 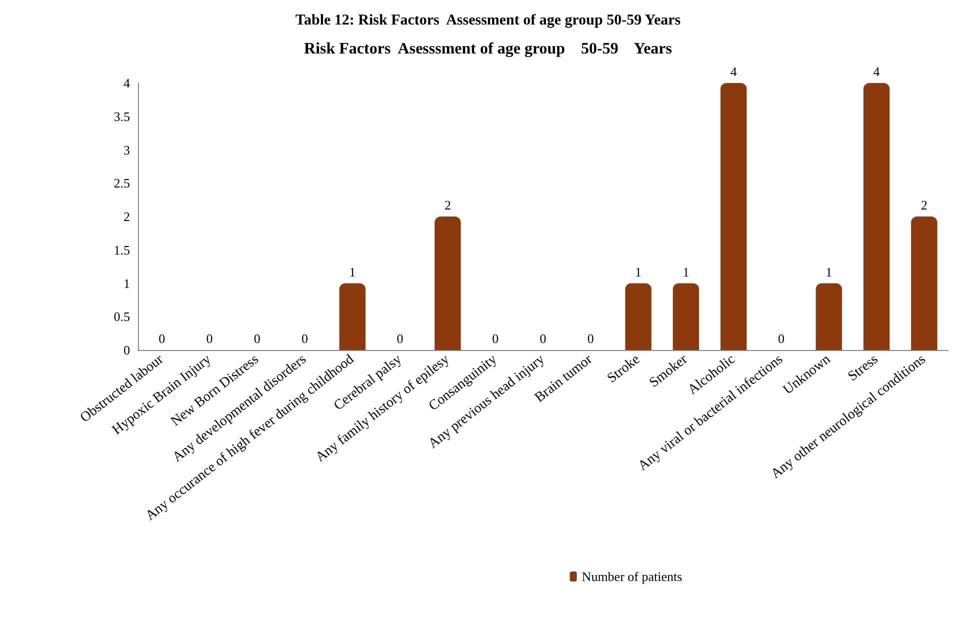 I want to click on legend-label: Number of patients, so click(x=632, y=576).